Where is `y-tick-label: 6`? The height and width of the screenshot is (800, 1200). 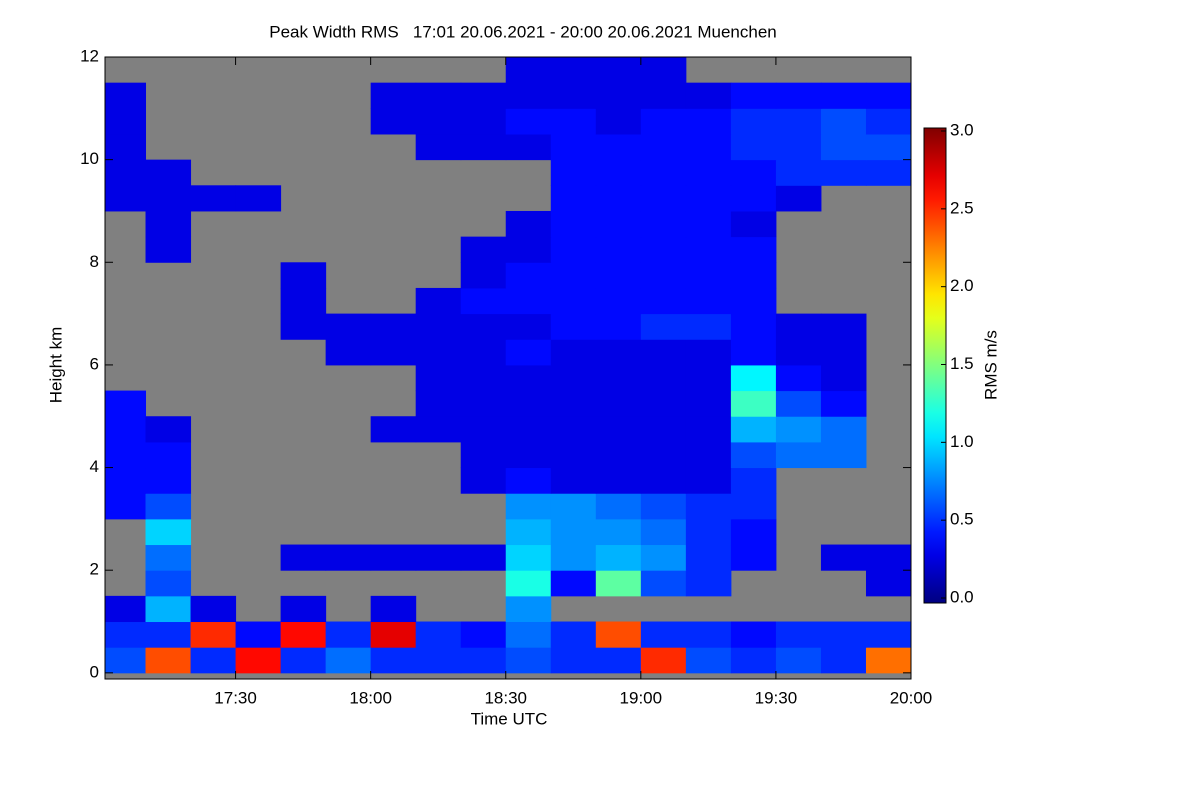
y-tick-label: 6 is located at coordinates (94, 363).